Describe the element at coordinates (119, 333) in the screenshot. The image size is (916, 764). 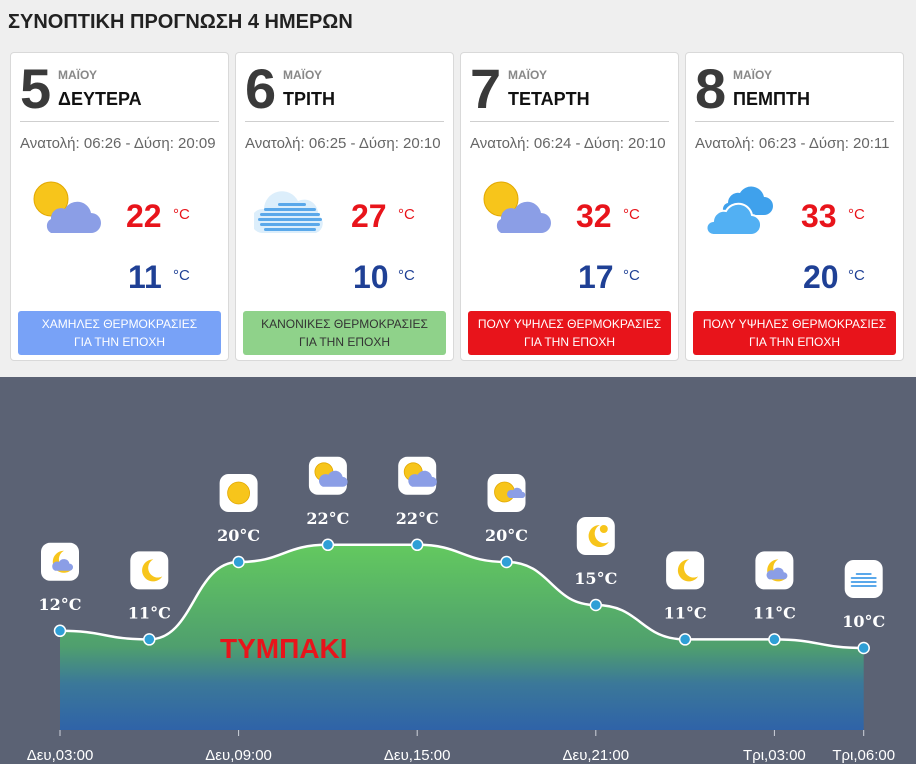
I see `temperature-badge: ΧΑΜΗΛΕΣ ΘΕΡΜΟΚΡΑΣΙΕΣ ΓΙΑ ΤΗΝ ΕΠΟΧΗ` at that location.